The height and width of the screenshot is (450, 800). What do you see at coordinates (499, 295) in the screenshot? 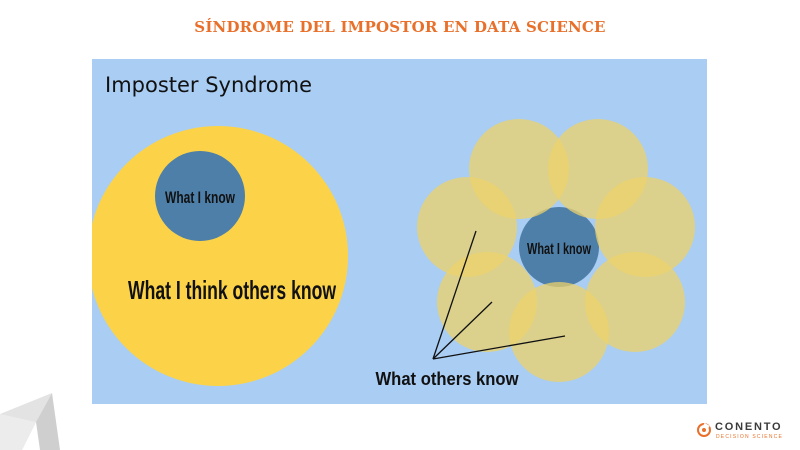
I see `pointer-lines` at bounding box center [499, 295].